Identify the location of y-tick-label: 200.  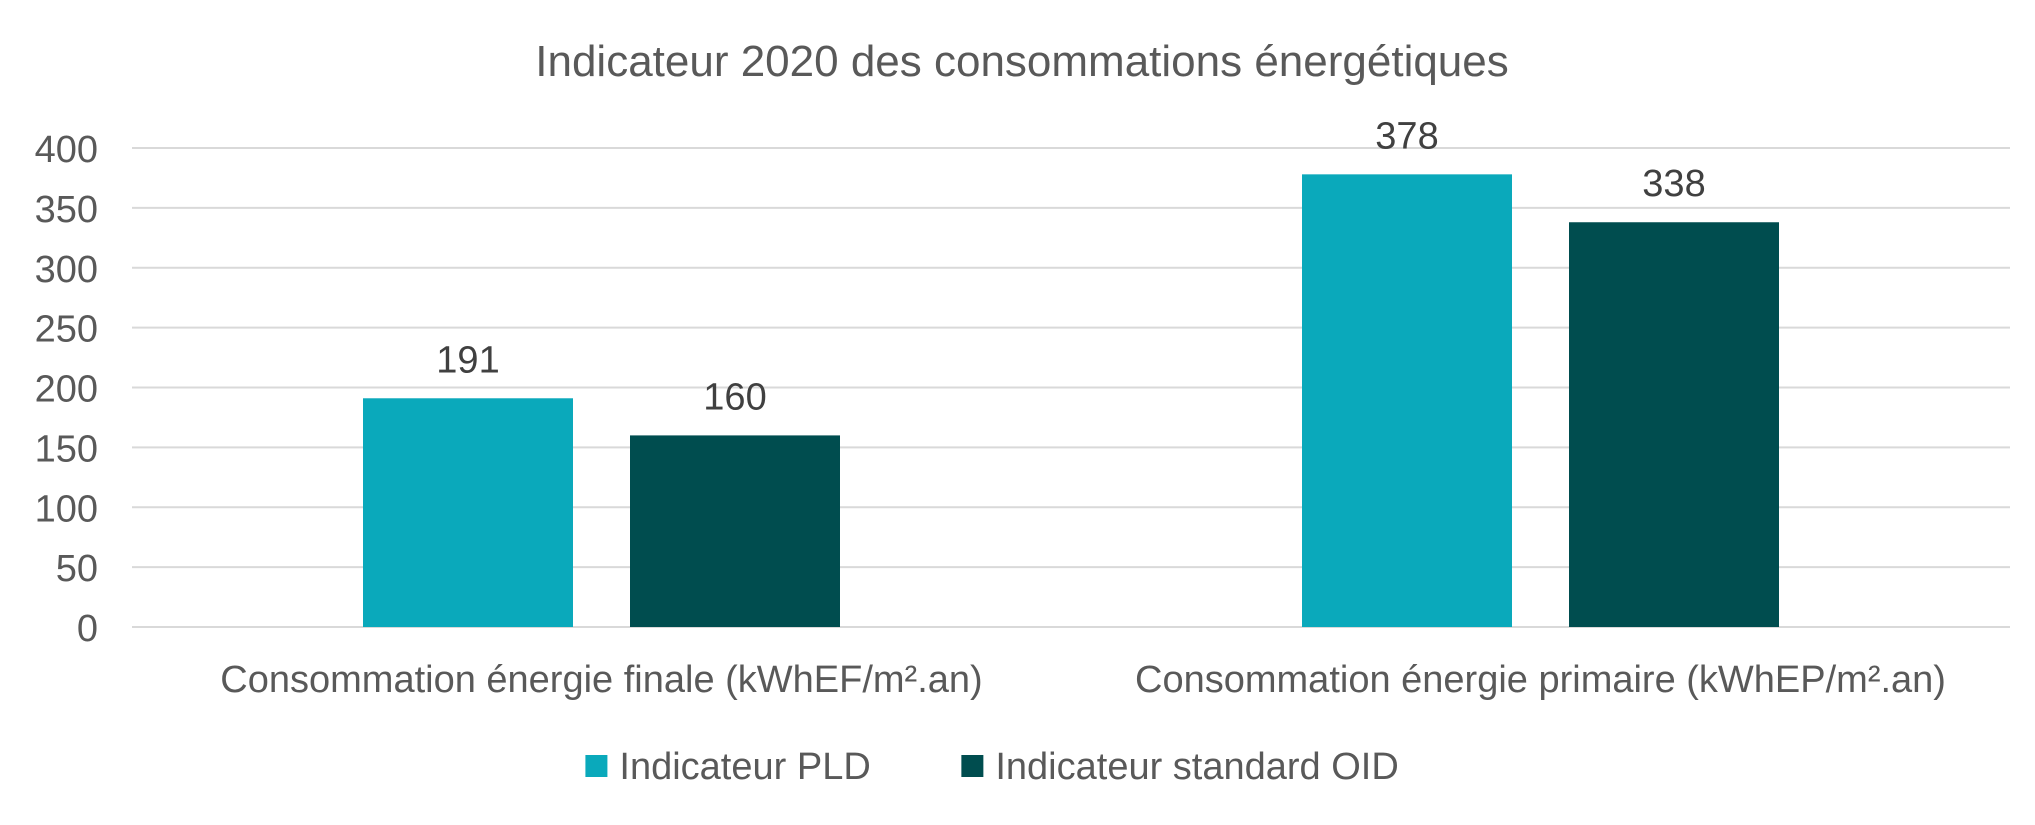
(66, 390).